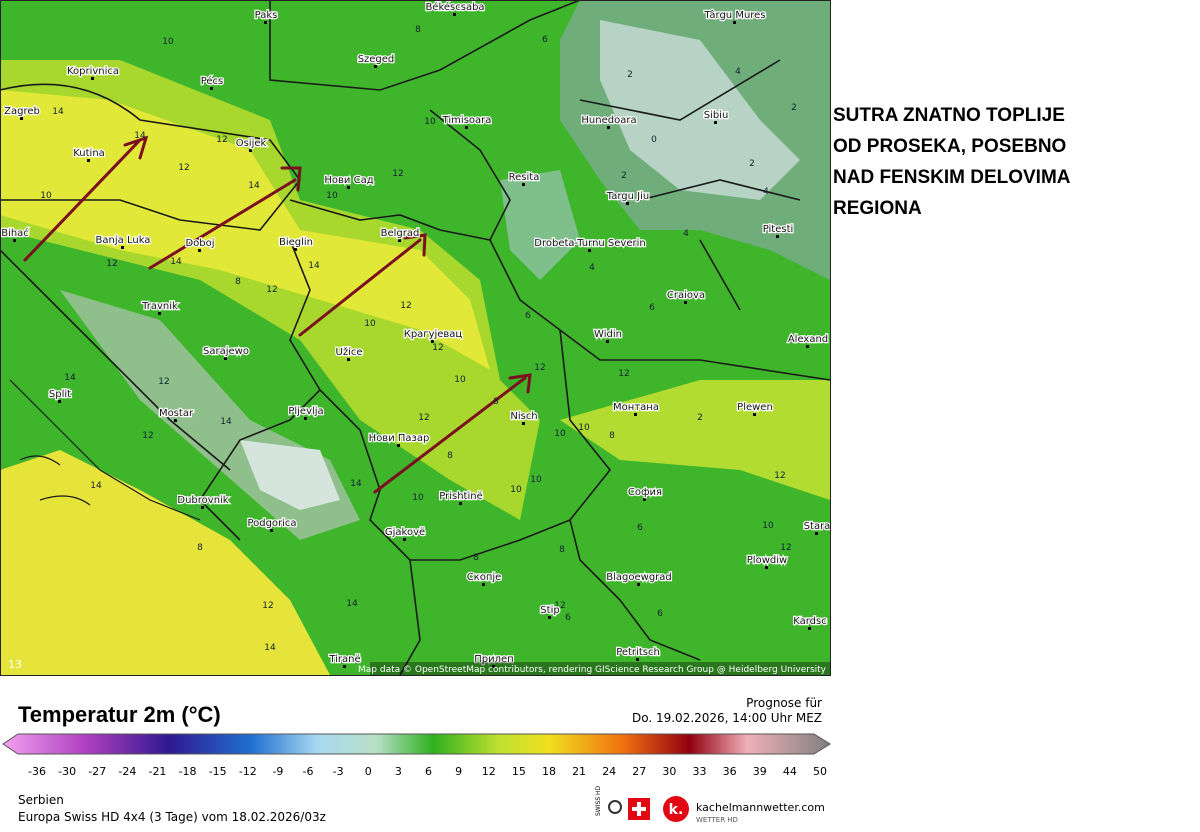  I want to click on annotation-line: NAD FENSKIM DELOVIMA, so click(952, 177).